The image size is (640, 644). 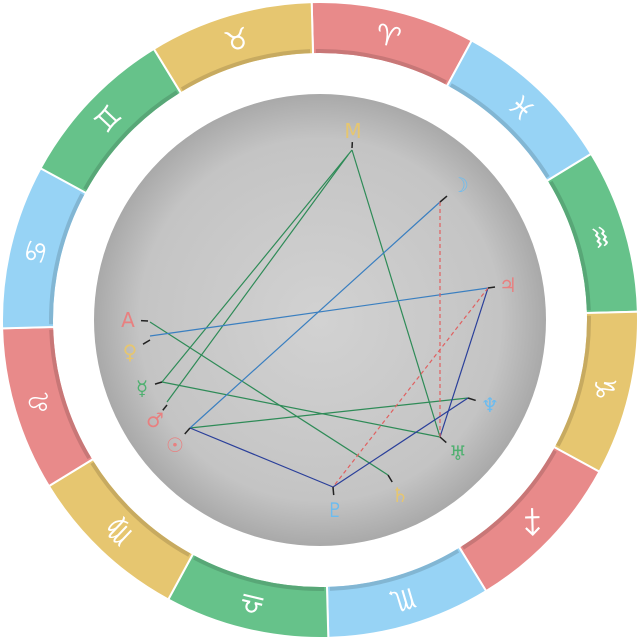 I want to click on planet-symbol: ♂, so click(x=155, y=420).